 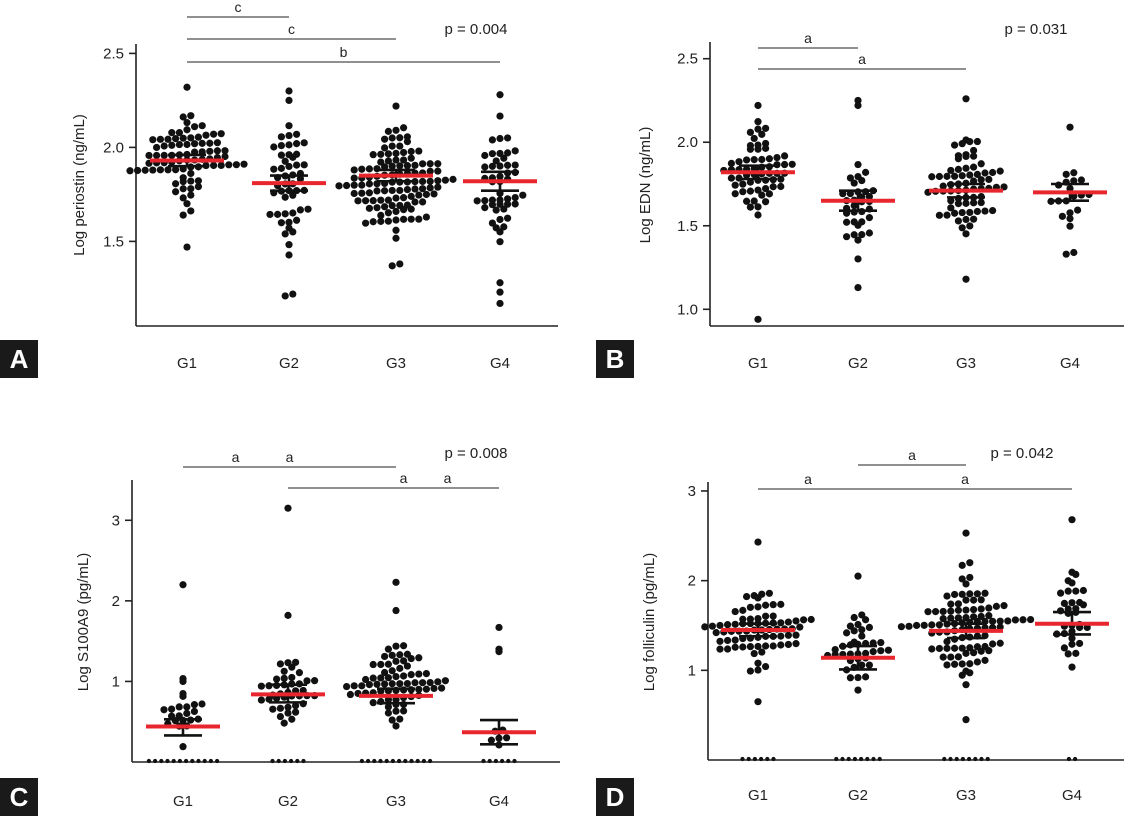 What do you see at coordinates (649, 622) in the screenshot?
I see `y-axis-label: Log folliculin (pg/mL)` at bounding box center [649, 622].